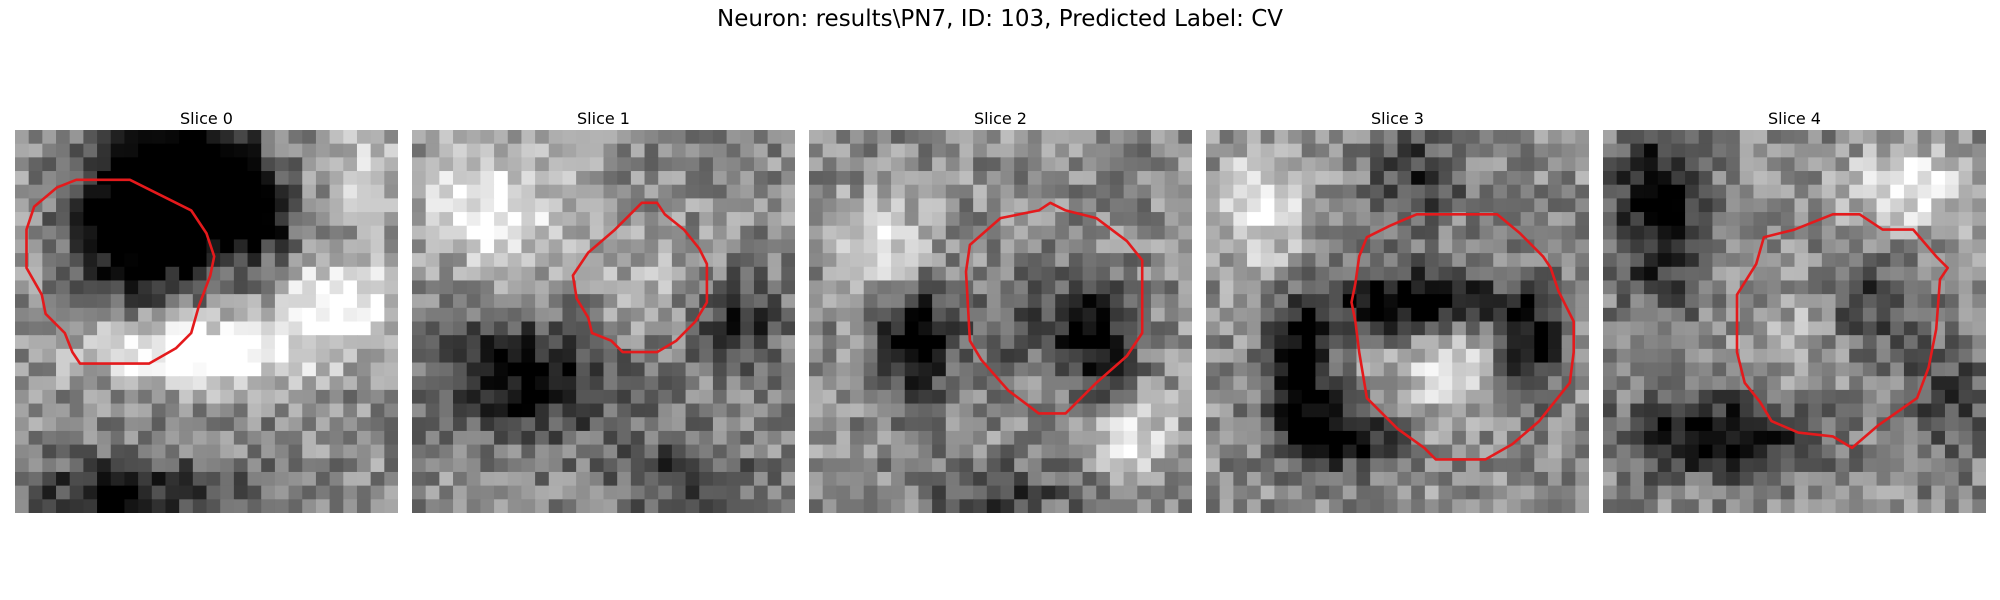  Describe the element at coordinates (1000, 118) in the screenshot. I see `slice-title-2: Slice 2` at that location.